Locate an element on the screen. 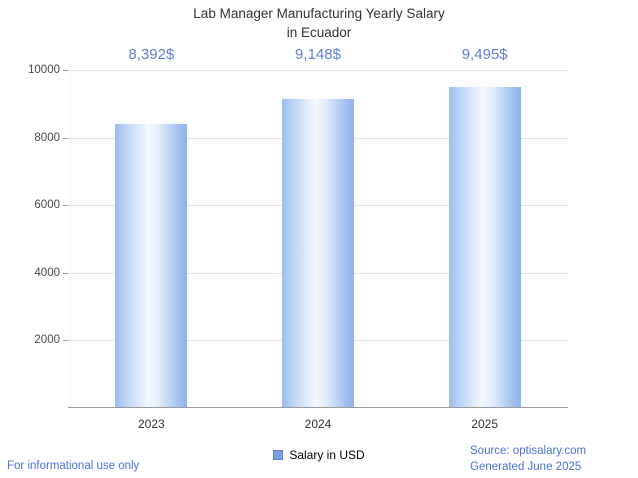 This screenshot has height=478, width=638. disclaimer-text: For informational use only is located at coordinates (73, 466).